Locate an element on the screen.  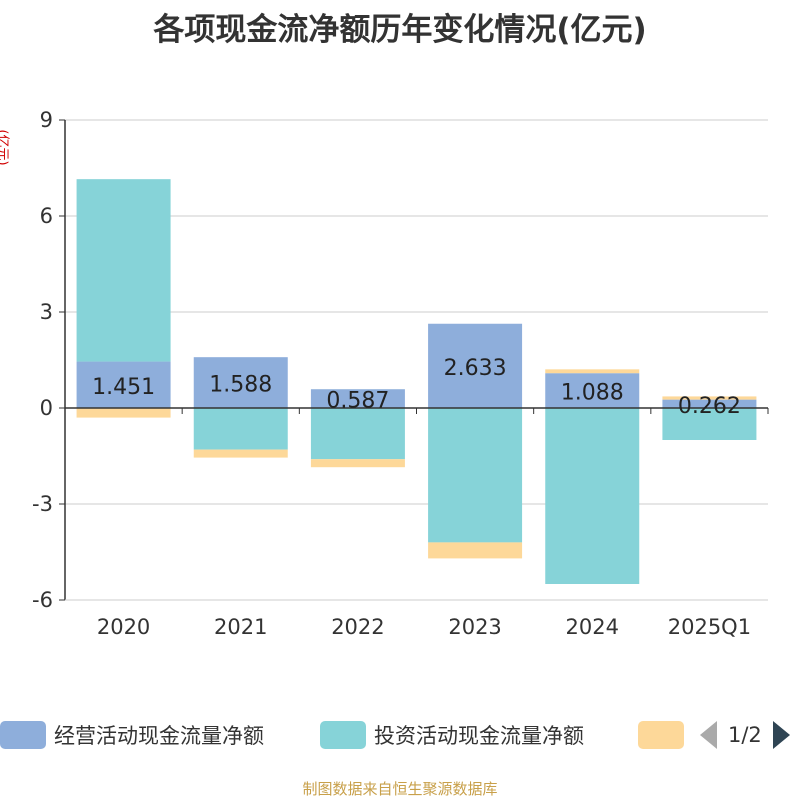
legend-item-operating: 经营活动现金流量净额 is located at coordinates (132, 735).